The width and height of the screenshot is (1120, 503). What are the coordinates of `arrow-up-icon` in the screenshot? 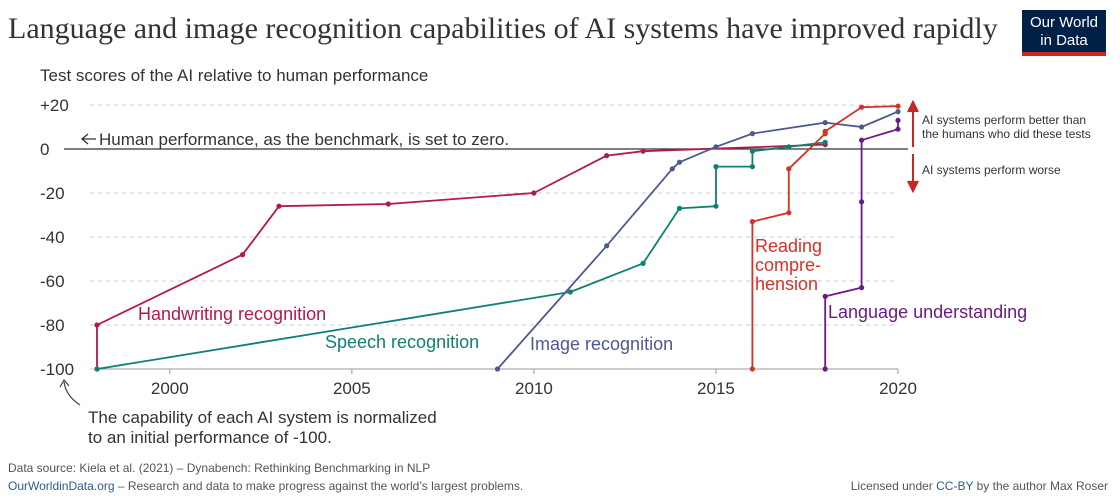 It's located at (913, 123).